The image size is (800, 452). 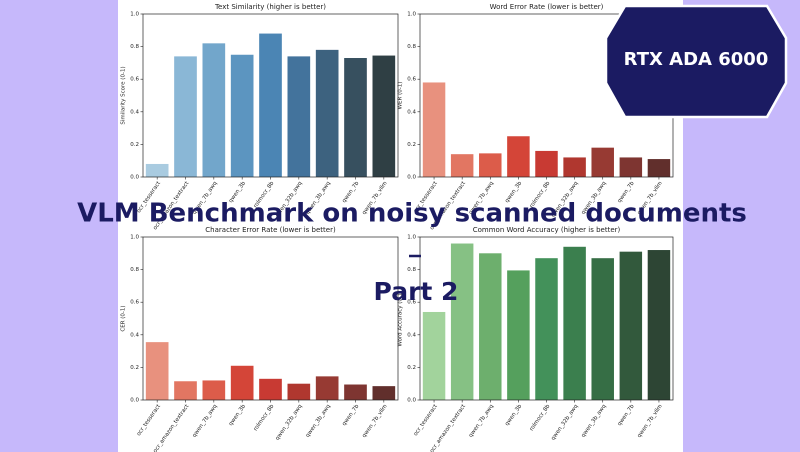 I want to click on chart-title: Common Word Accuracy (higher is better), so click(x=547, y=230).